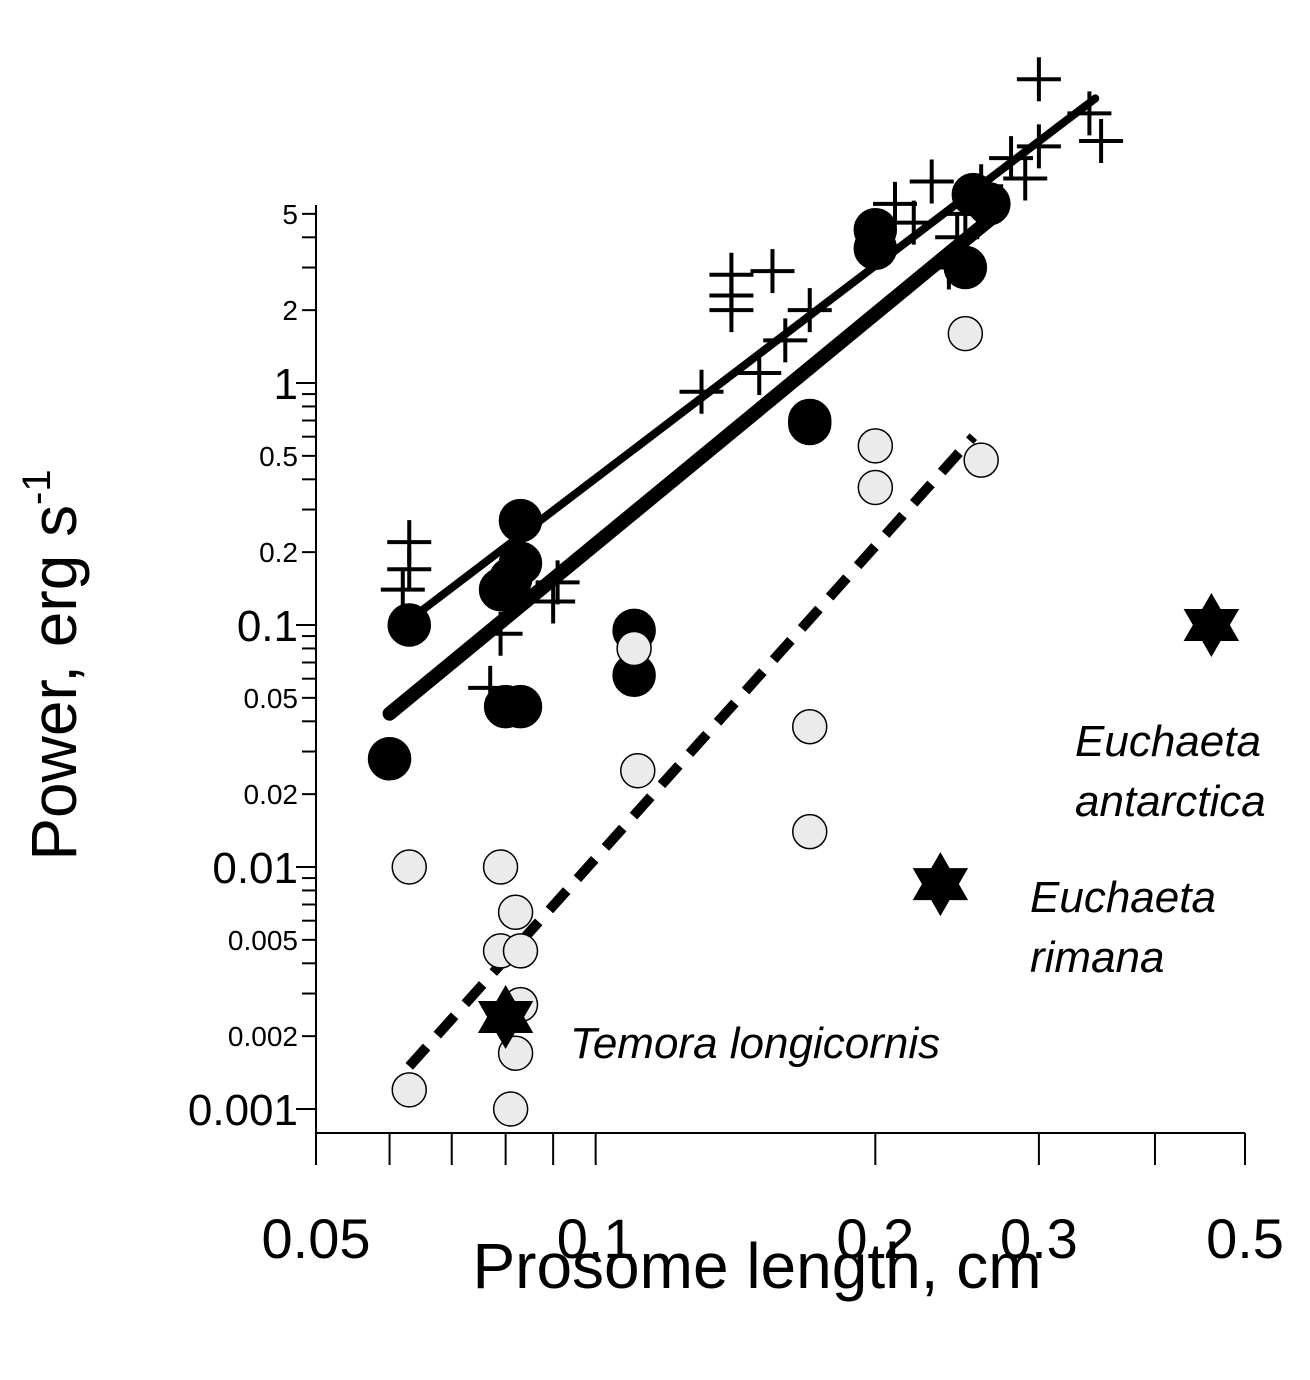 This screenshot has width=1310, height=1380. Describe the element at coordinates (1123, 897) in the screenshot. I see `annotation-euchaeta-rimana-line1: Euchaeta` at that location.